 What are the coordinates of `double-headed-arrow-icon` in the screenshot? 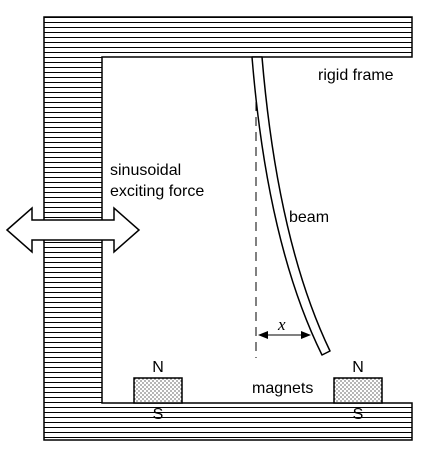 It's located at (73, 230).